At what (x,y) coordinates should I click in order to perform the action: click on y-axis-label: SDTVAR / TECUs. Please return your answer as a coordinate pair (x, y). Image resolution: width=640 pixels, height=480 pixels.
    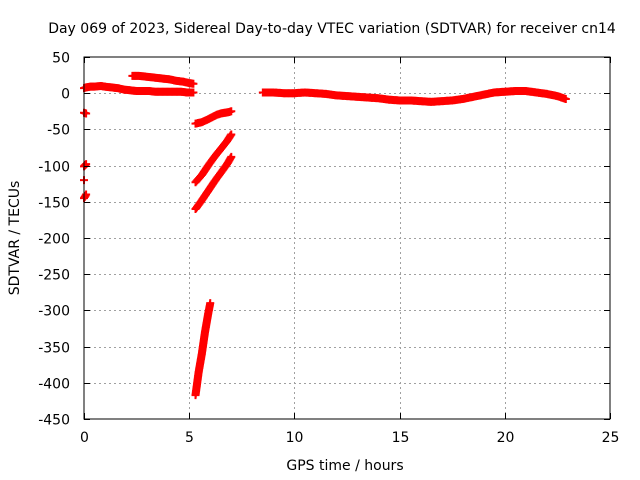
    Looking at the image, I should click on (15, 238).